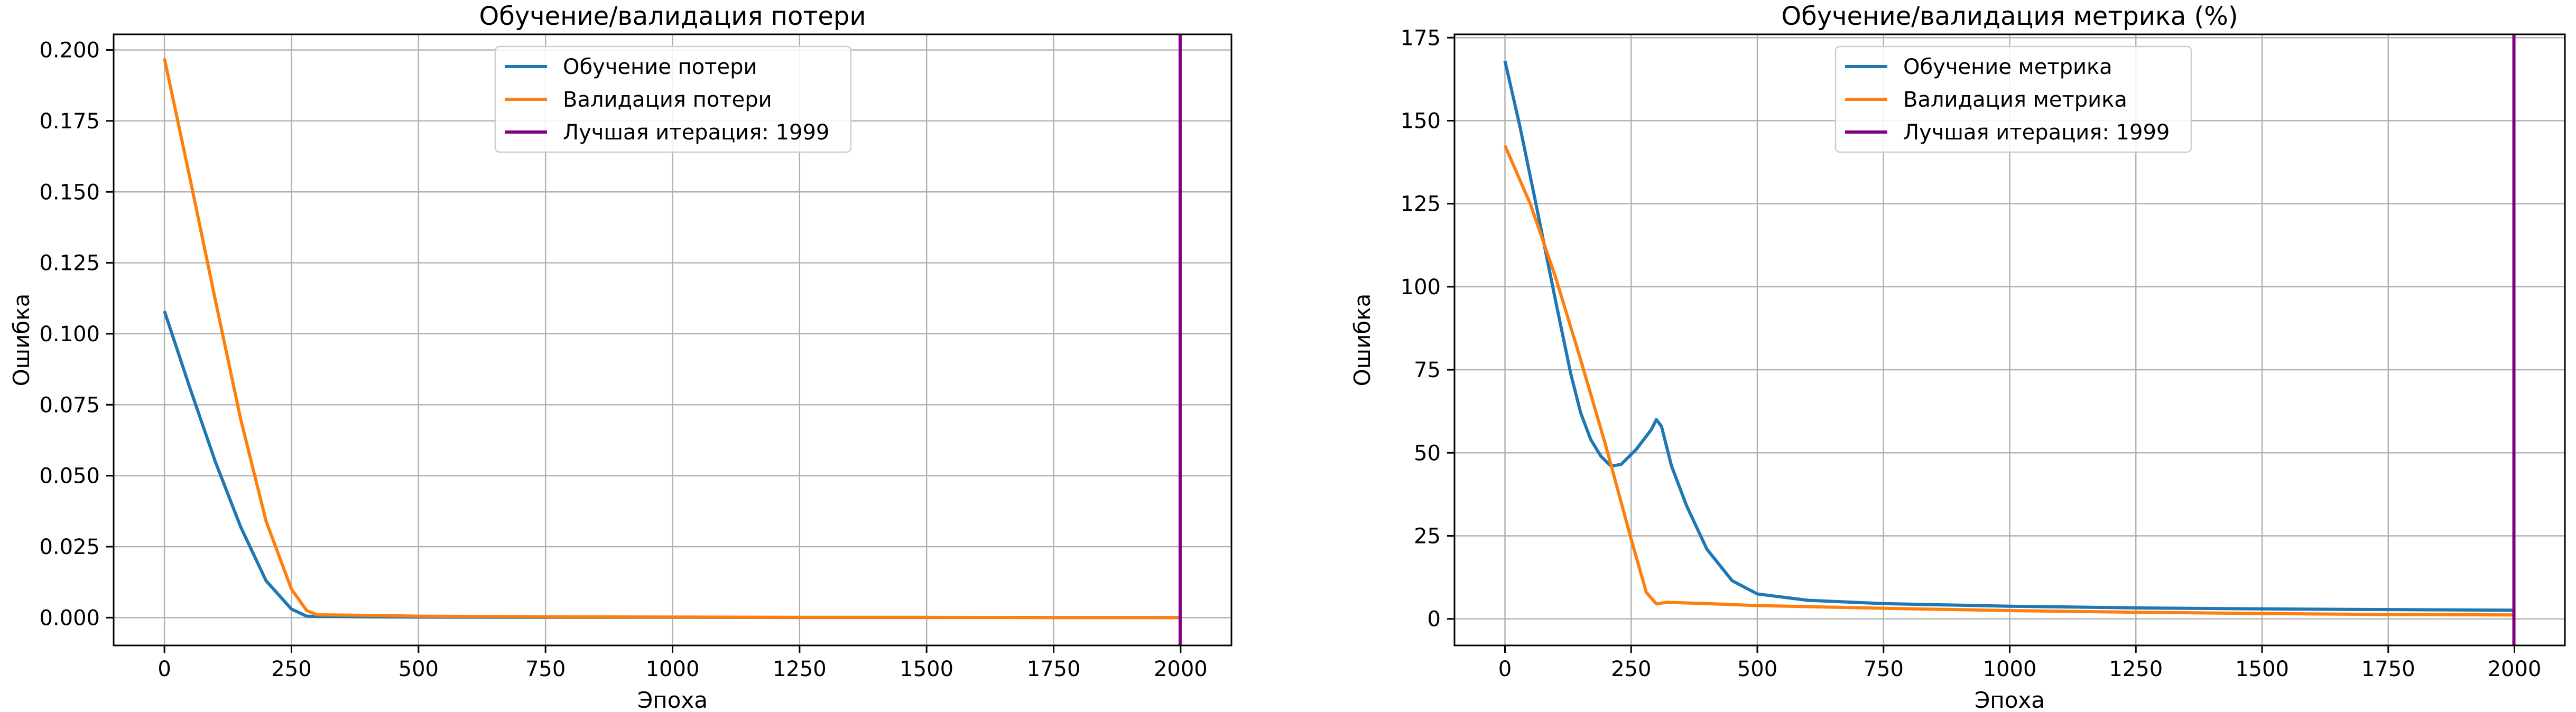  I want to click on y-tick-label-6: 0.150, so click(69, 192).